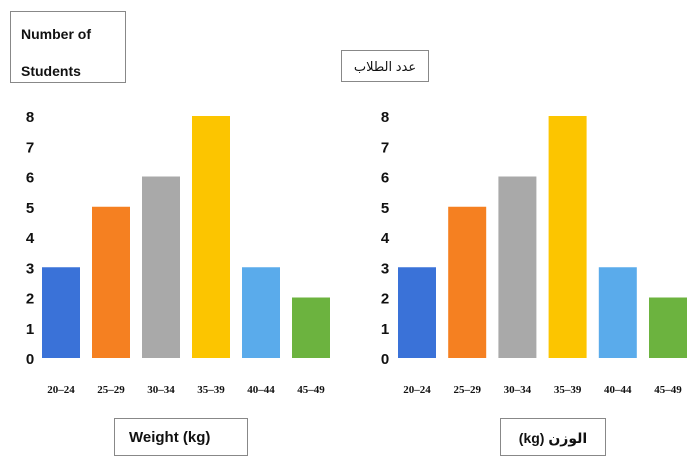 This screenshot has width=697, height=457. Describe the element at coordinates (553, 437) in the screenshot. I see `x-axis-title-ar: الوزن (kg)` at that location.